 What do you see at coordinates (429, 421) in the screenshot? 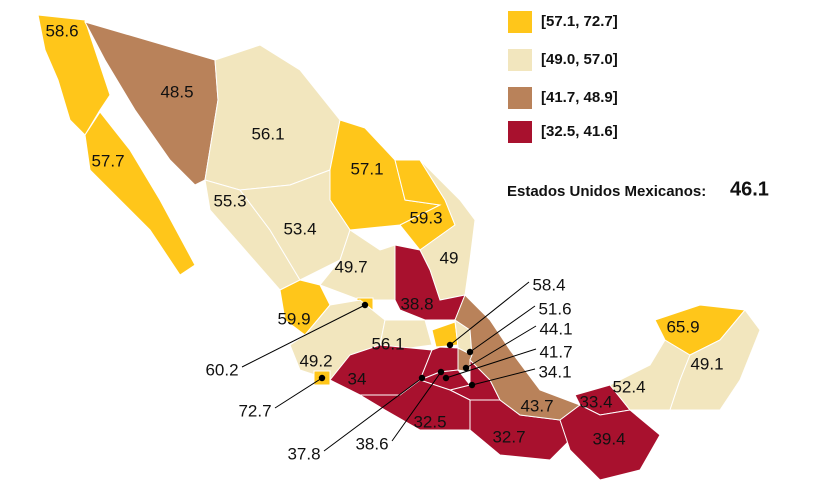
I see `region-value: 32.5` at bounding box center [429, 421].